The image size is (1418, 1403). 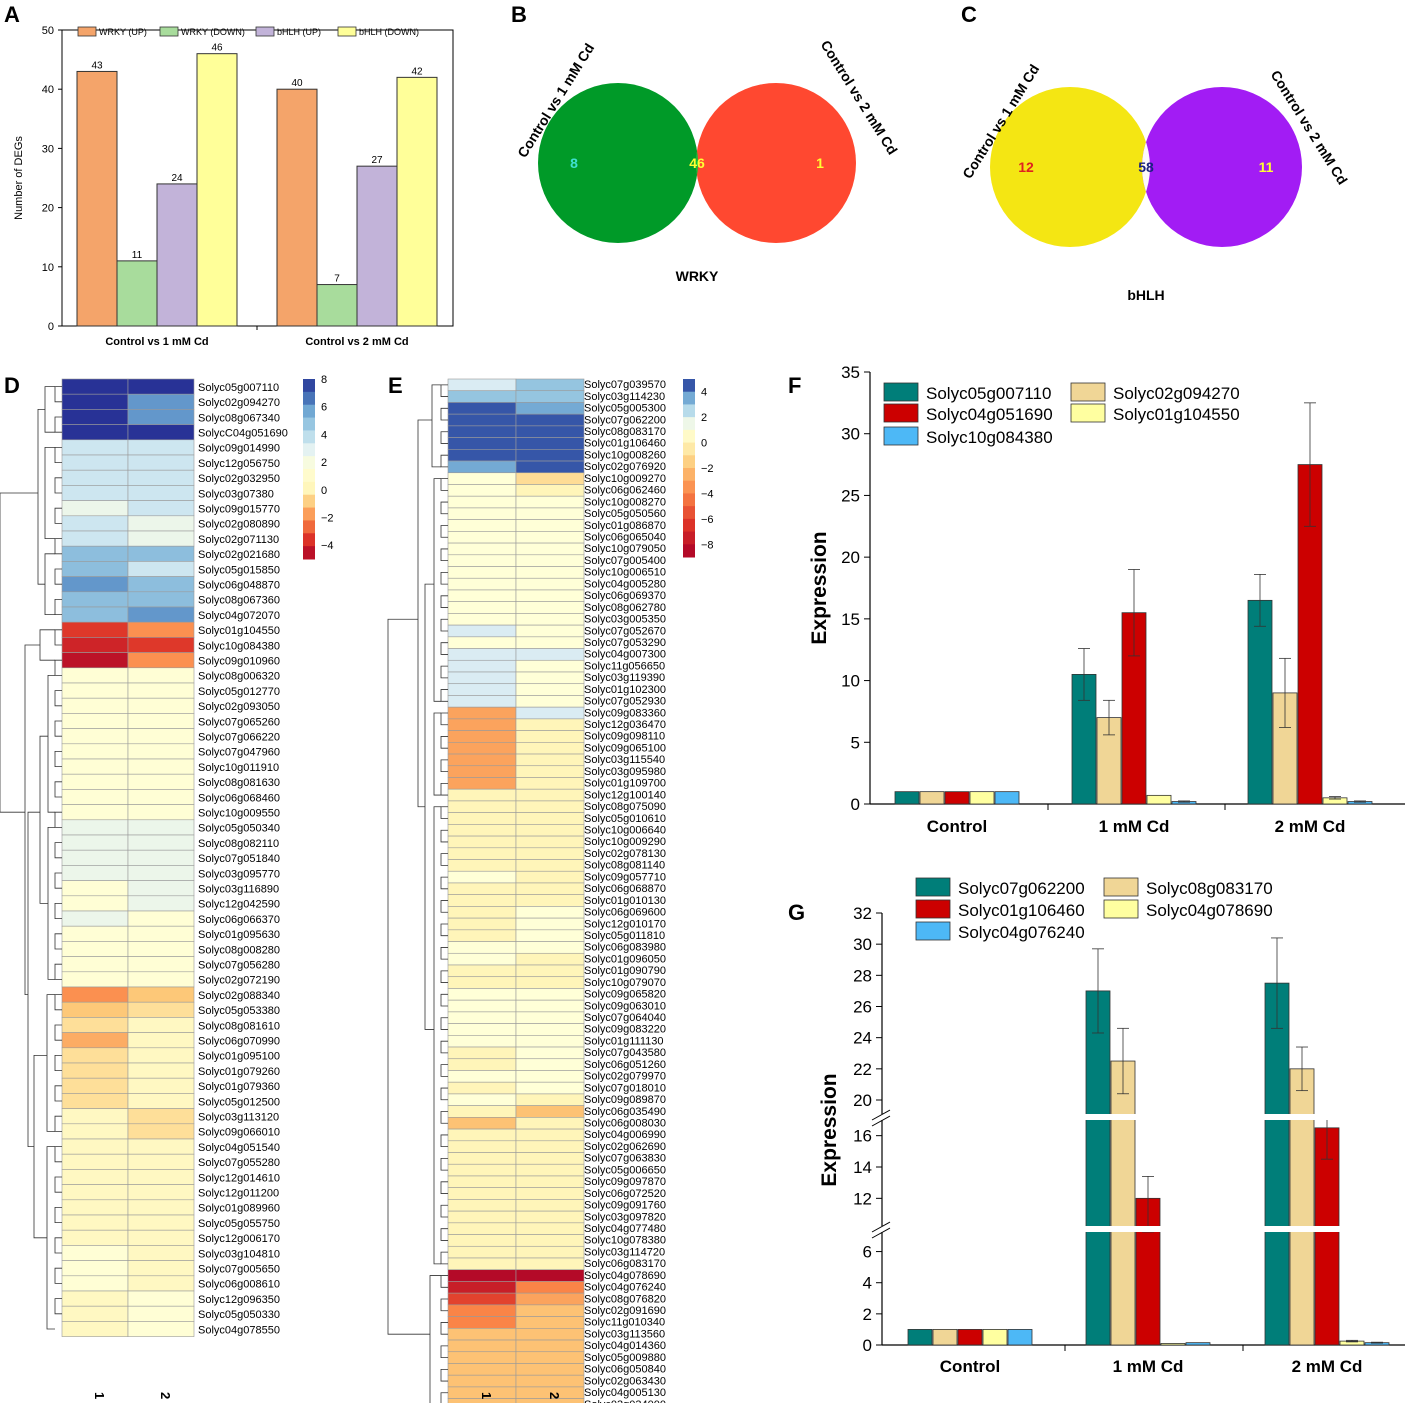 I want to click on heatmap-row-label: Solyc10g006640, so click(x=625, y=831).